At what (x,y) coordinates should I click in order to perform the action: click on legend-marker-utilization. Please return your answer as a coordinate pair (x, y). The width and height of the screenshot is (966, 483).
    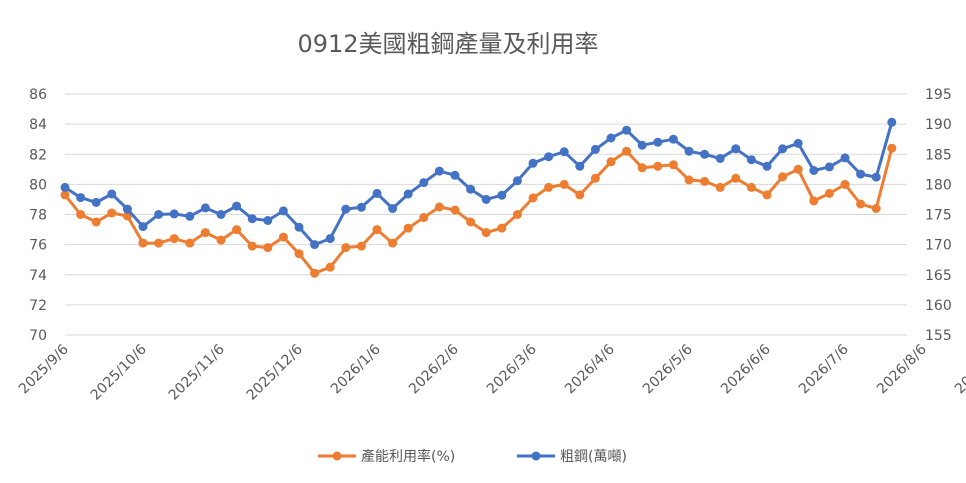
    Looking at the image, I should click on (337, 456).